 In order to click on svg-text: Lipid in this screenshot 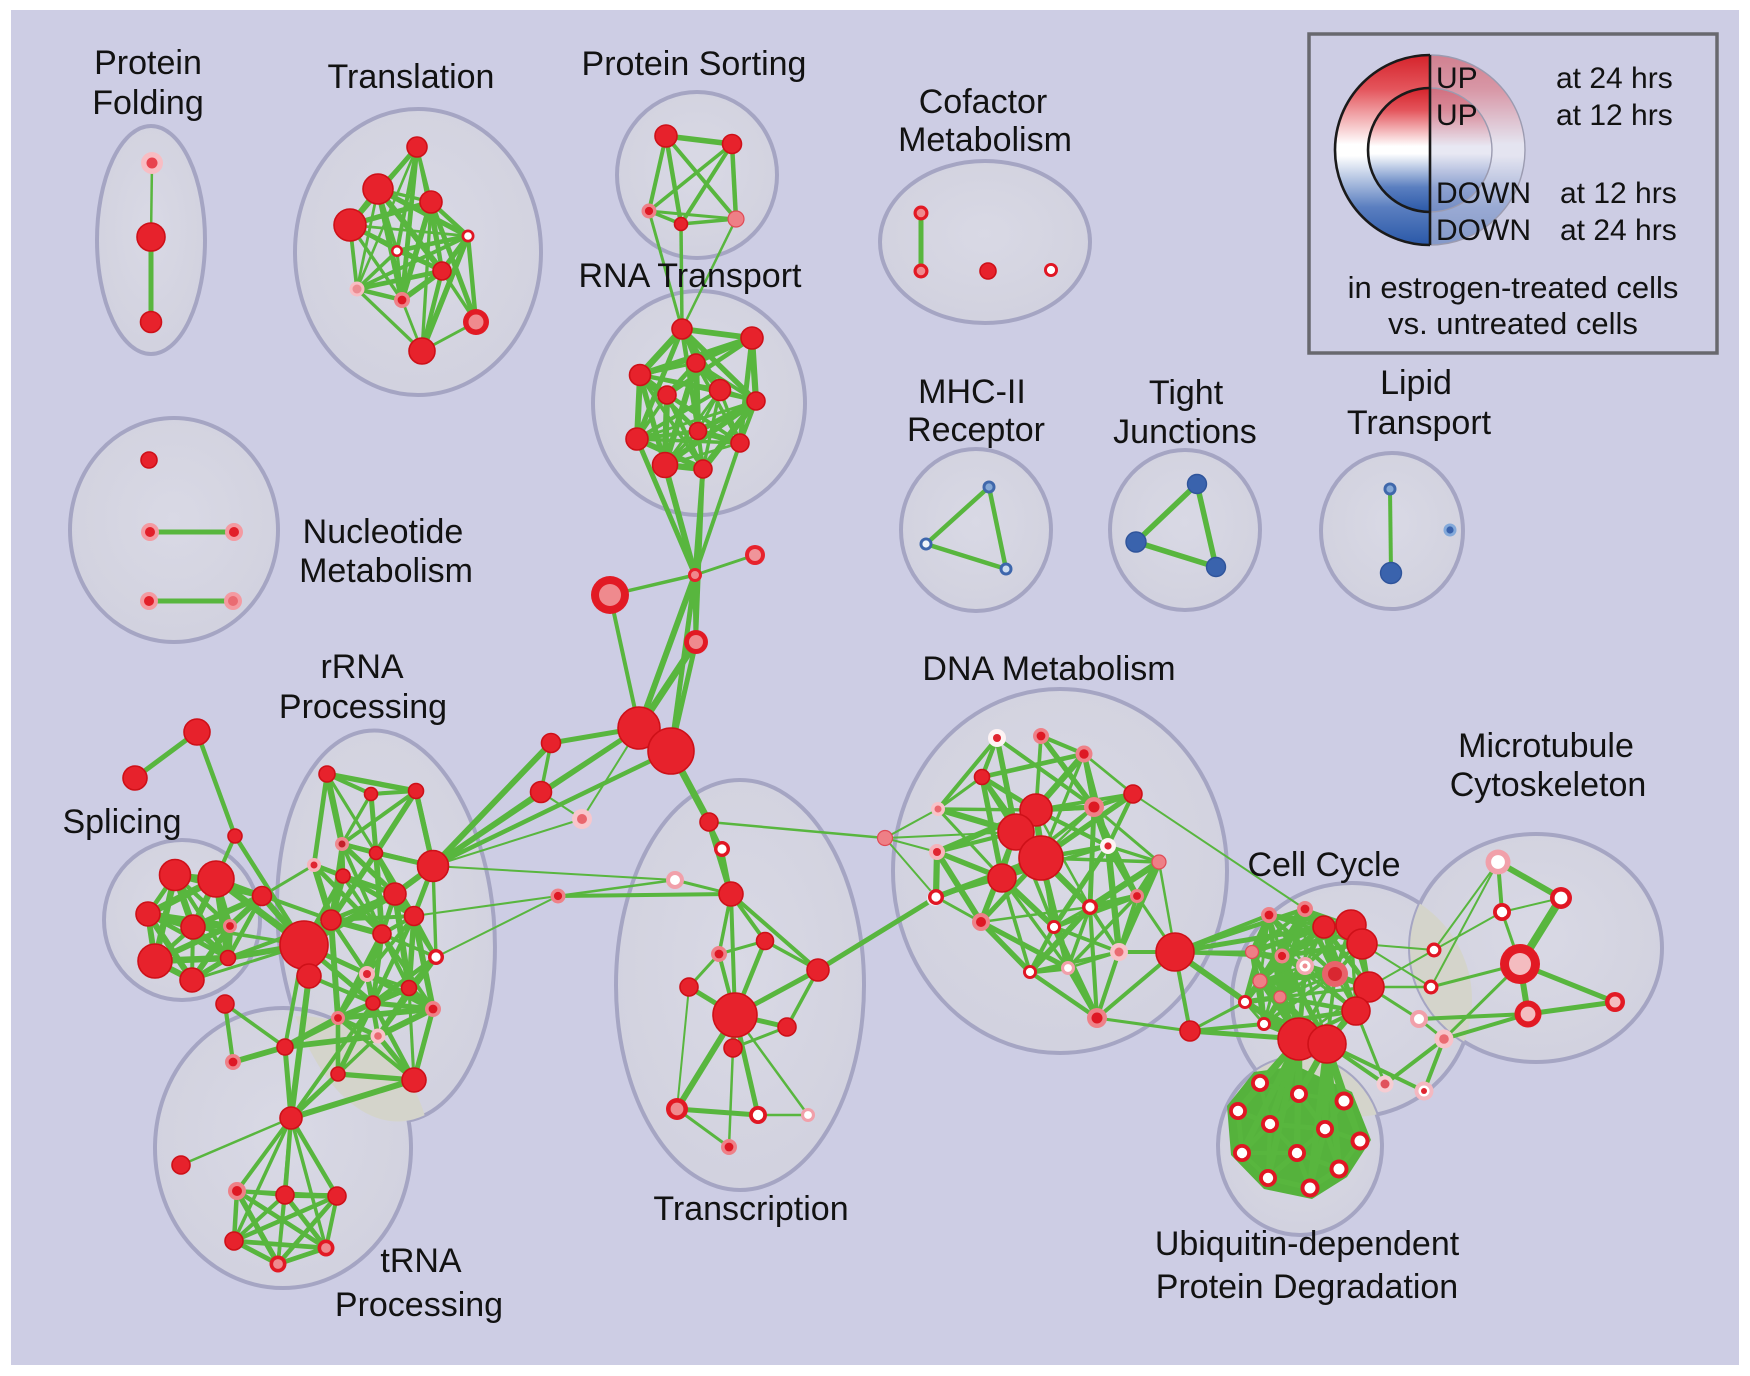, I will do `click(1416, 383)`.